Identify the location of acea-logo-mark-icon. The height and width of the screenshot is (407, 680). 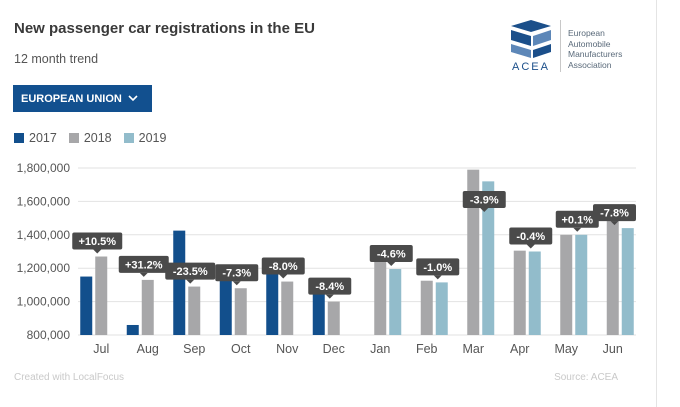
(531, 39).